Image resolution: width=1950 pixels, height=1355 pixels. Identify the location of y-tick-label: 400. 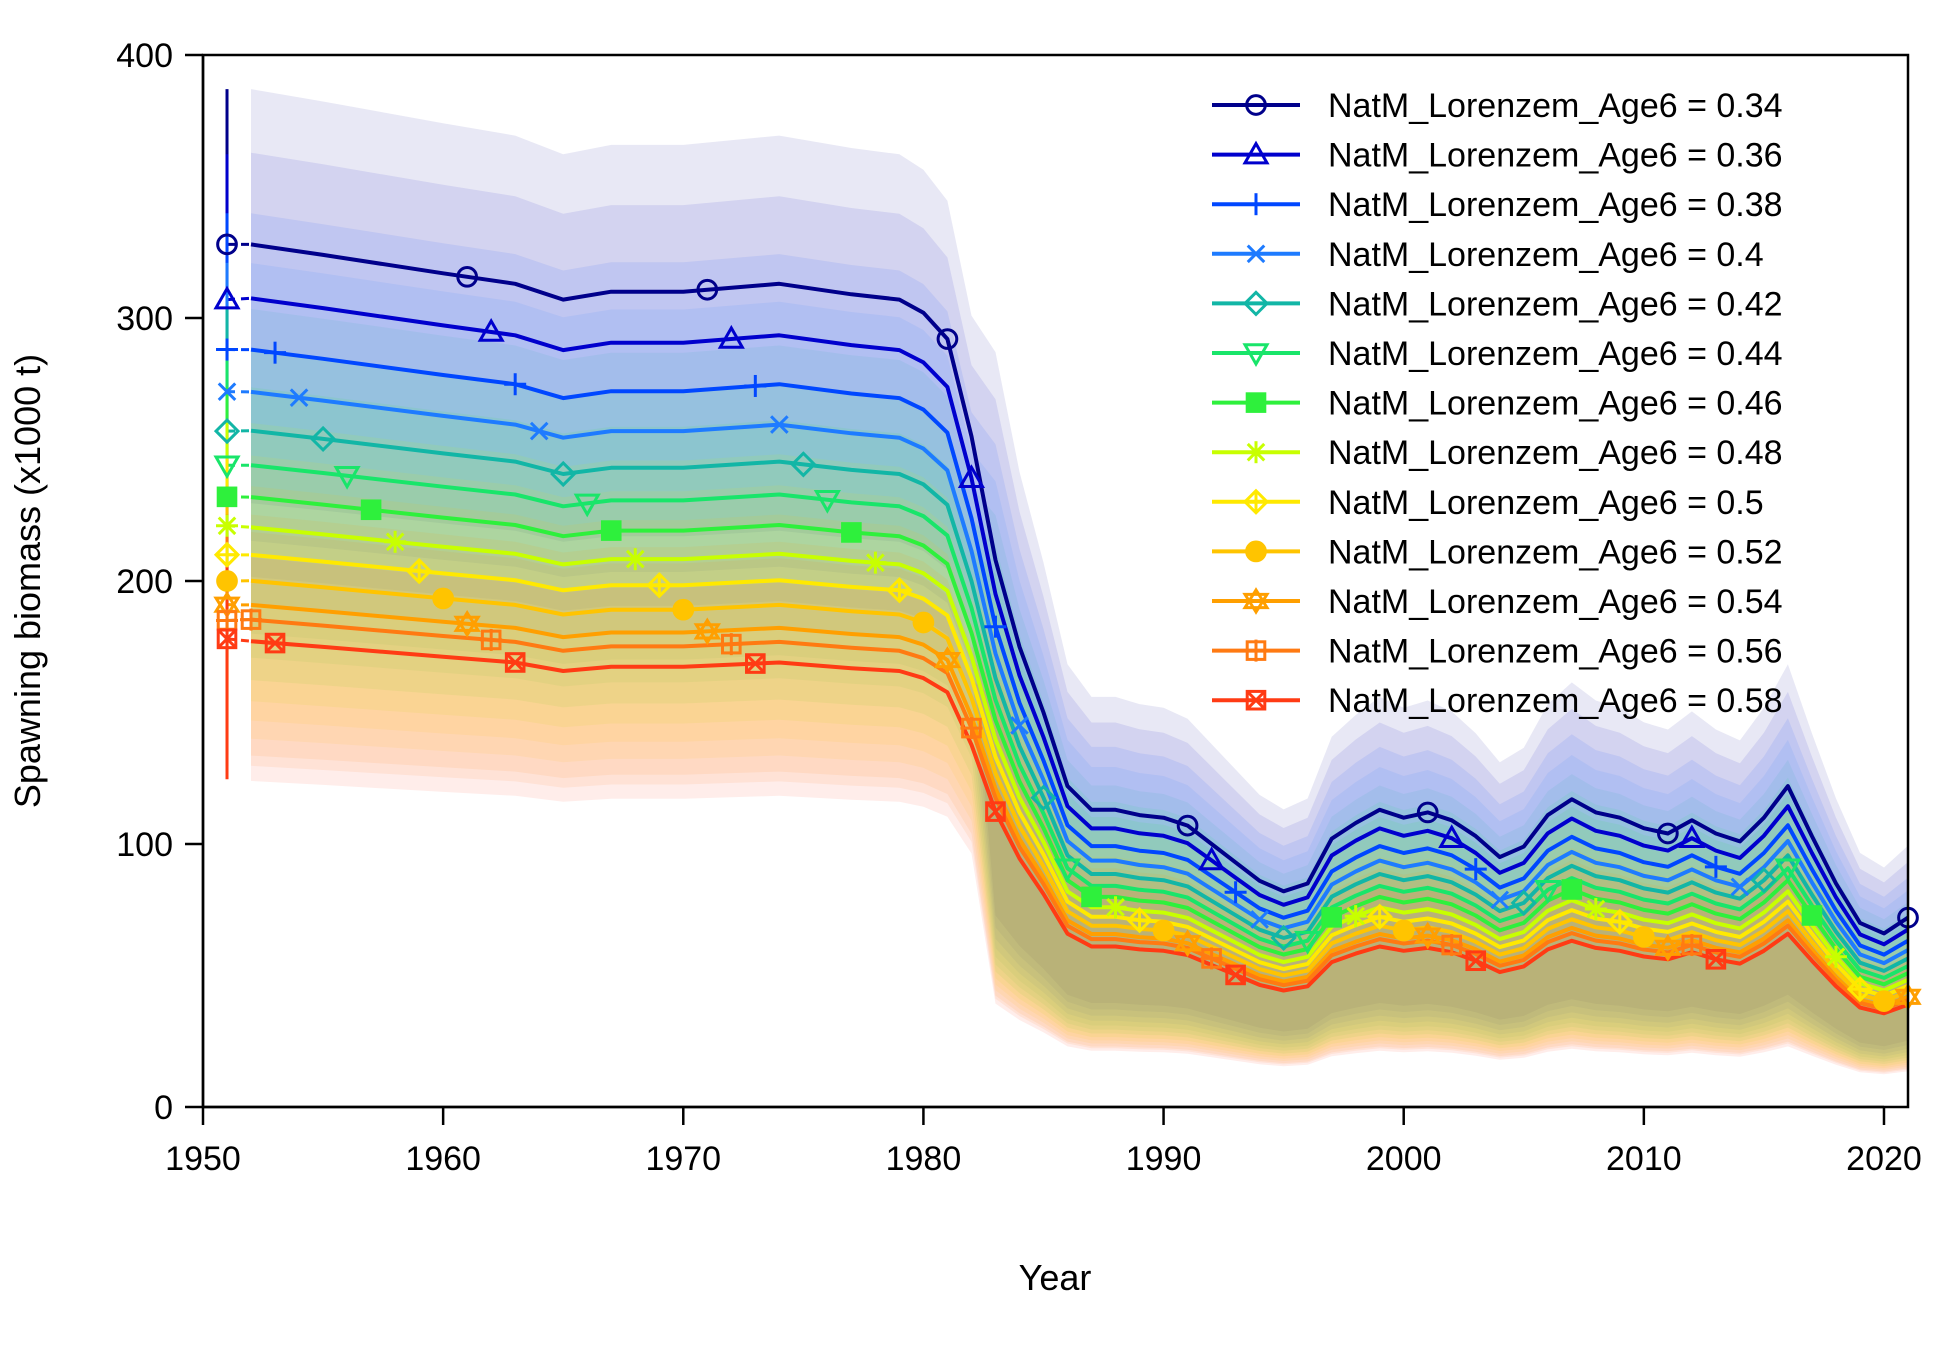
(144, 56).